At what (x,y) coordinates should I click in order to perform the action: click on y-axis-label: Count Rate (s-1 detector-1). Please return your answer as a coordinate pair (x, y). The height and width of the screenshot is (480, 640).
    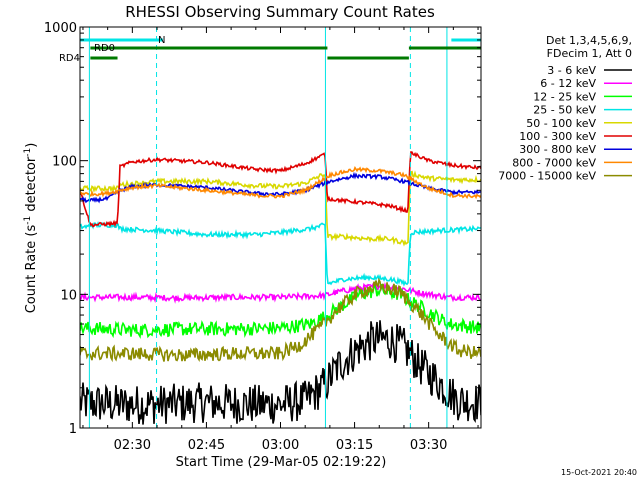
    Looking at the image, I should click on (31, 228).